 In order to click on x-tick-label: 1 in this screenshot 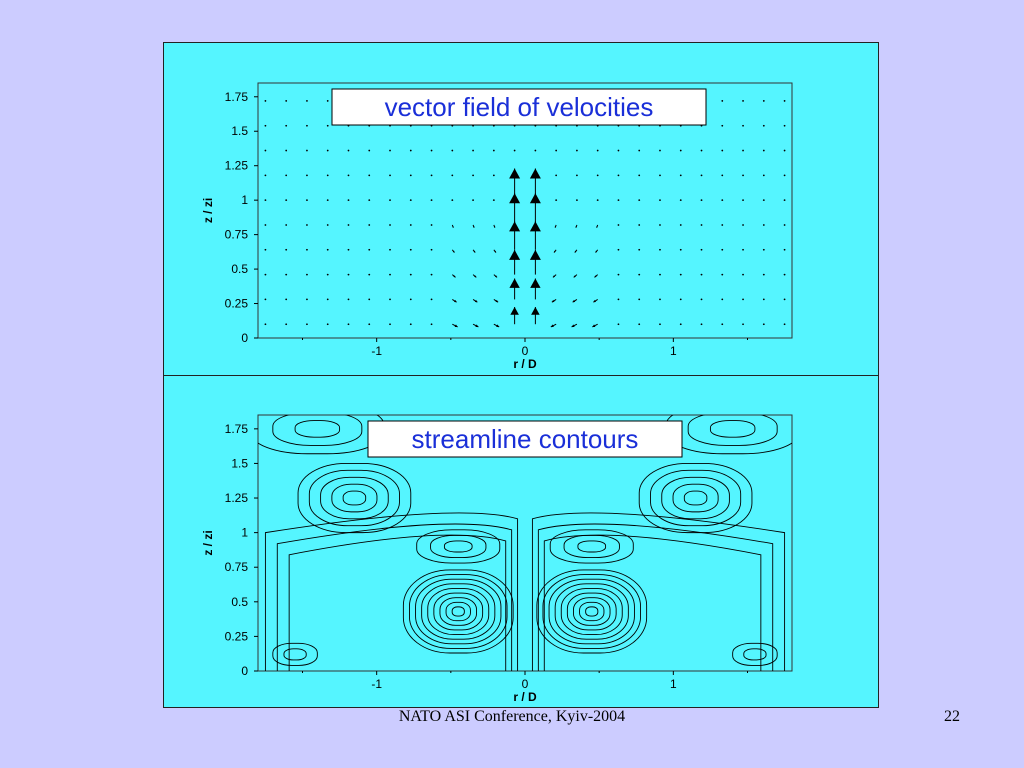, I will do `click(673, 684)`.